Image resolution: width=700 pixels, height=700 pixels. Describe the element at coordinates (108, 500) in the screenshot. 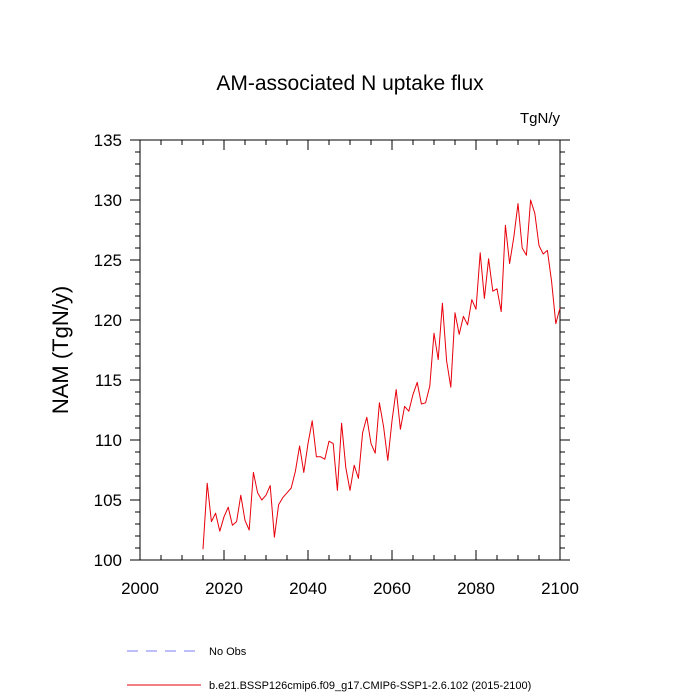

I see `y-tick-label: 105` at that location.